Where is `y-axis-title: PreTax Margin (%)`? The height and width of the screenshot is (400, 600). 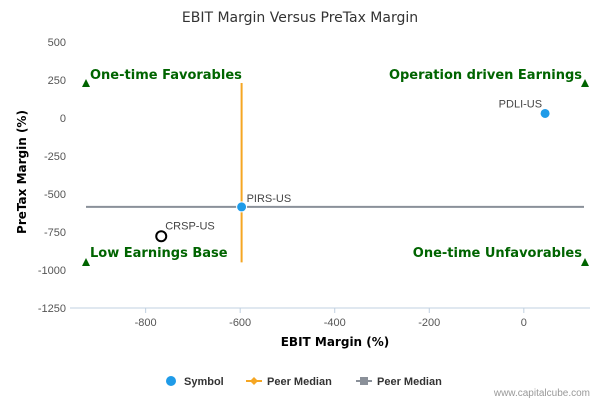 y-axis-title: PreTax Margin (%) is located at coordinates (22, 172).